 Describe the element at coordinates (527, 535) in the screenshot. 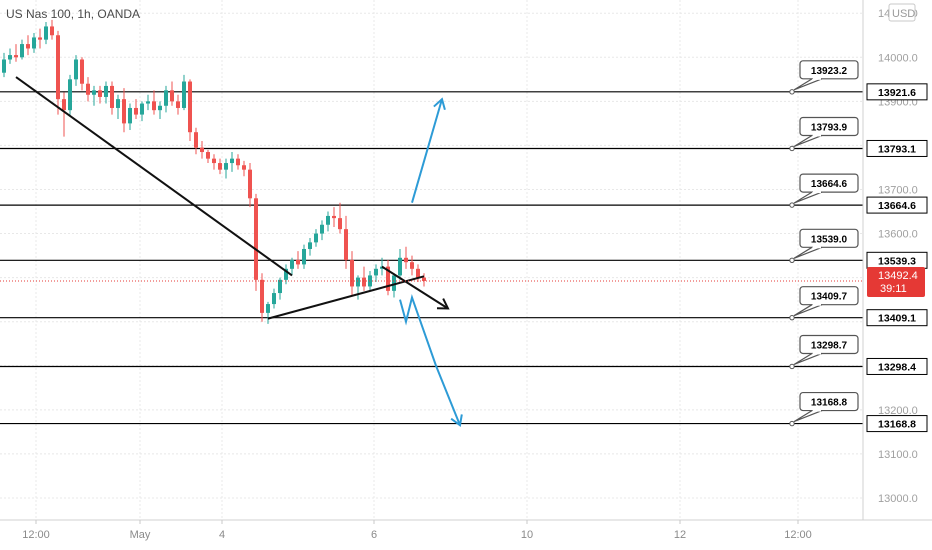

I see `x-tick-label: 10` at that location.